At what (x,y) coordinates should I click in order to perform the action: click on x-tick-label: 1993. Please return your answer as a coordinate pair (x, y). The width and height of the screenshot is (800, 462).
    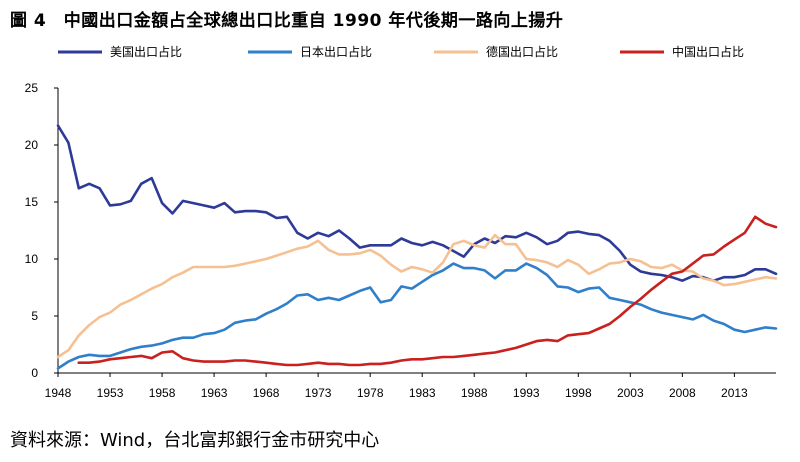
    Looking at the image, I should click on (526, 393).